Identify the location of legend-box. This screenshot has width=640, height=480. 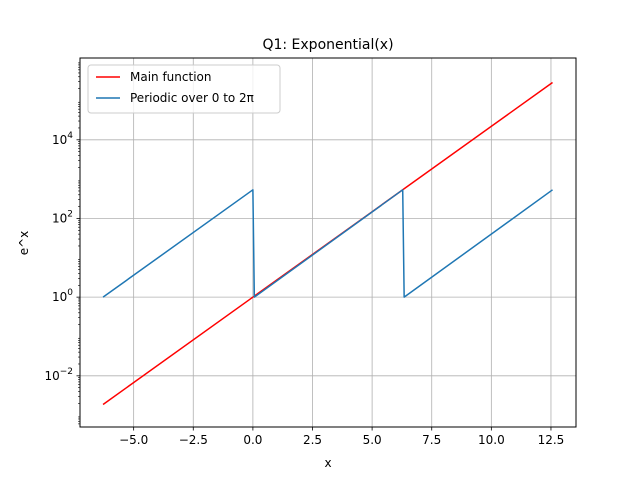
(184, 89).